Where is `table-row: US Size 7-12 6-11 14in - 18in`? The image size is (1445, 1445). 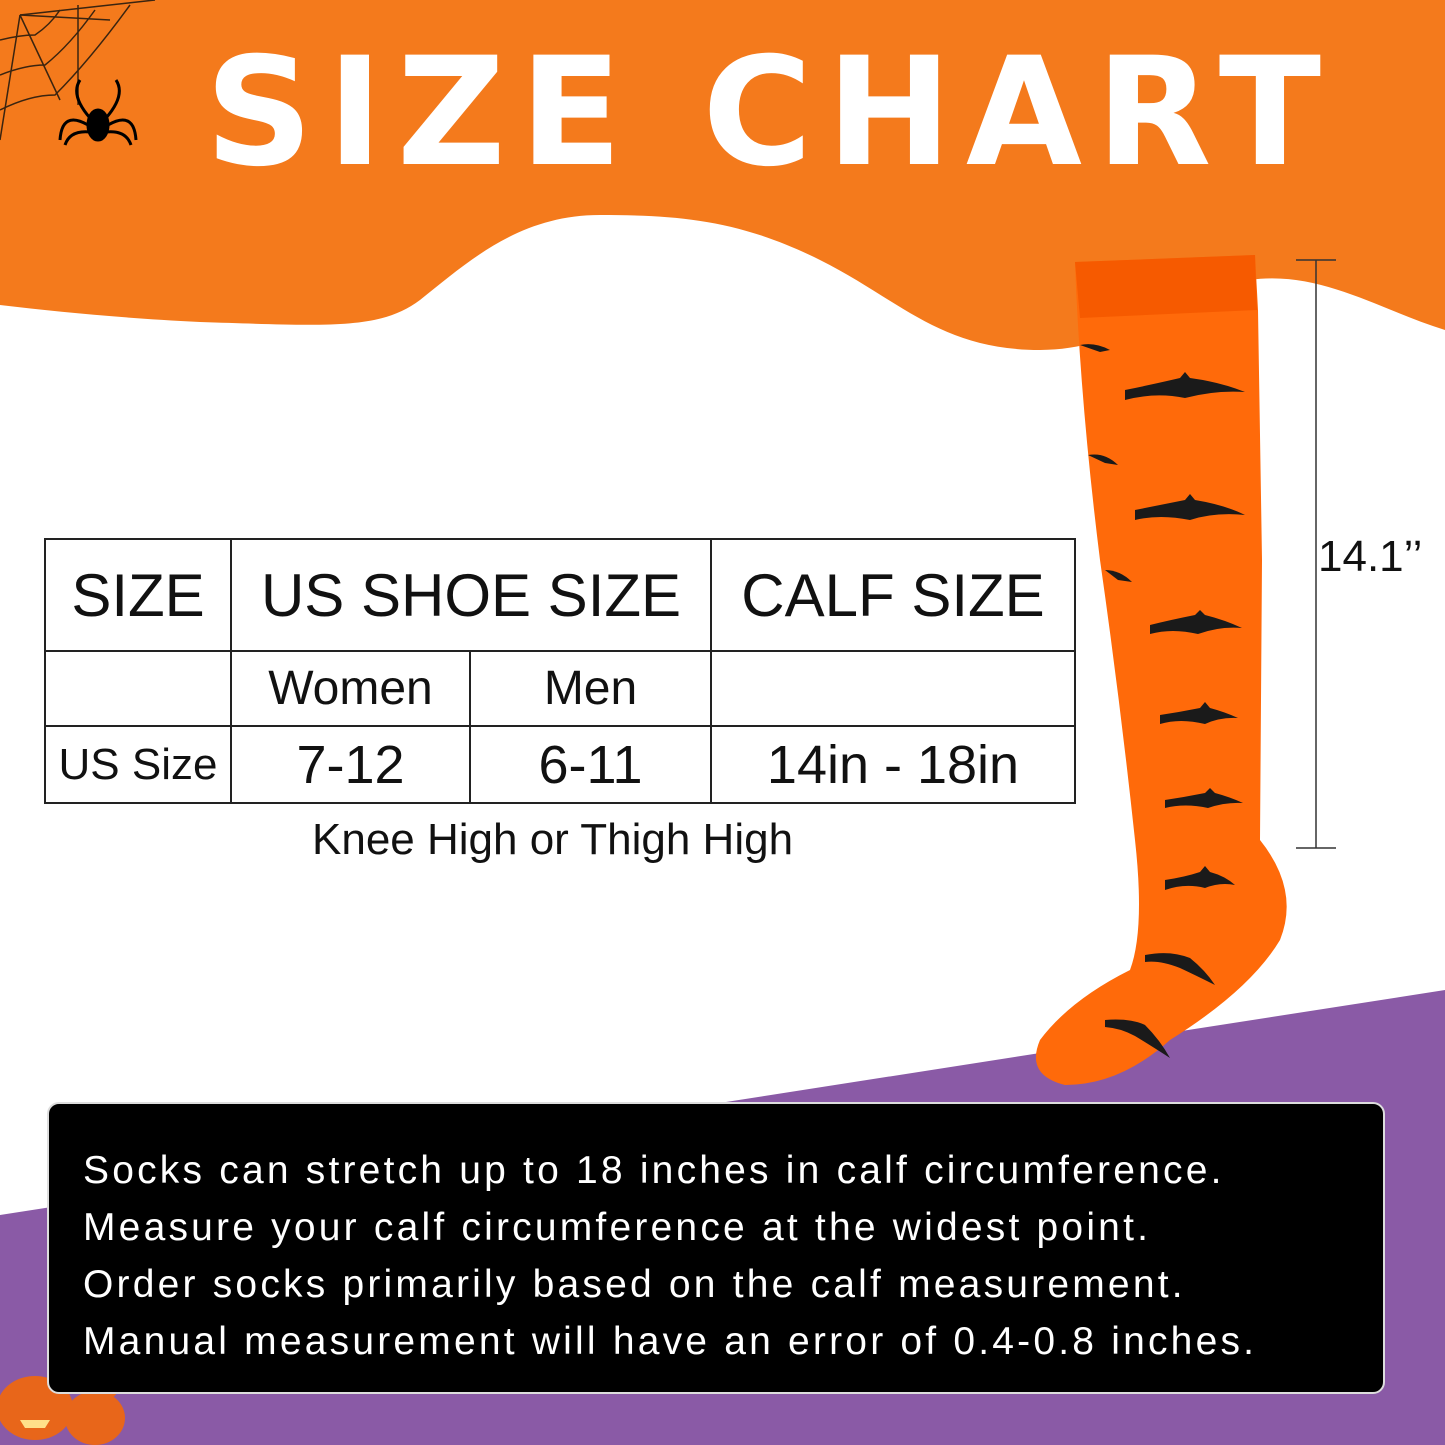 table-row: US Size 7-12 6-11 14in - 18in is located at coordinates (560, 764).